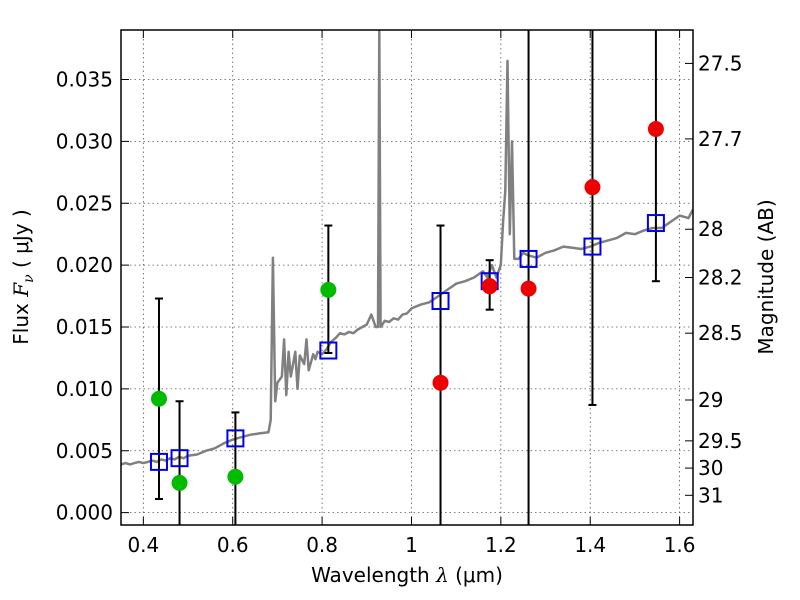 The height and width of the screenshot is (600, 800). I want to click on y2-axis-title: Magnitude (AB), so click(766, 276).